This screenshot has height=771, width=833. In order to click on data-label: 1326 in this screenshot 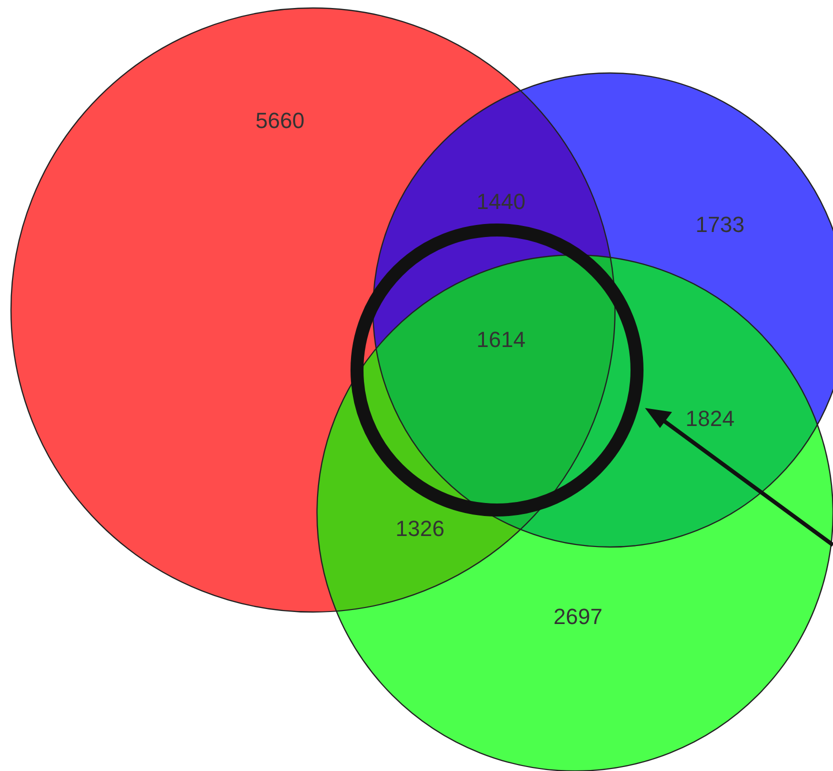, I will do `click(420, 529)`.